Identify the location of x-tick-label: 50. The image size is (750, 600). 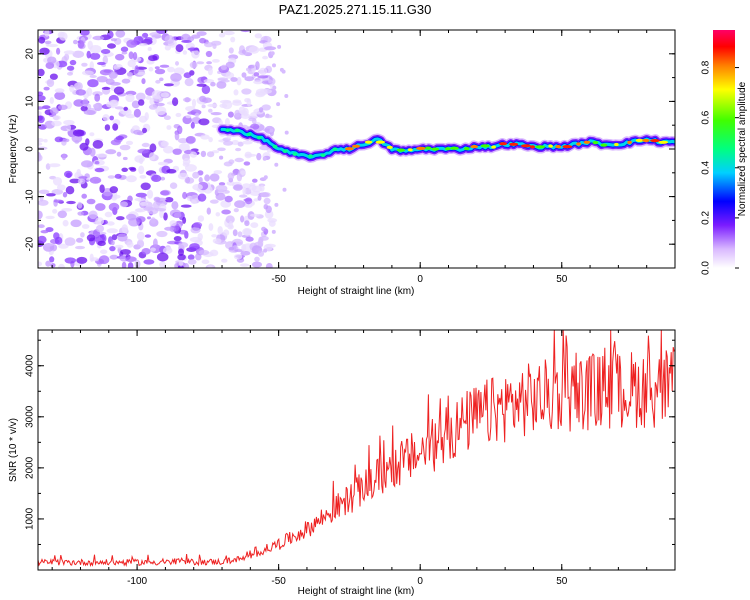
(562, 581).